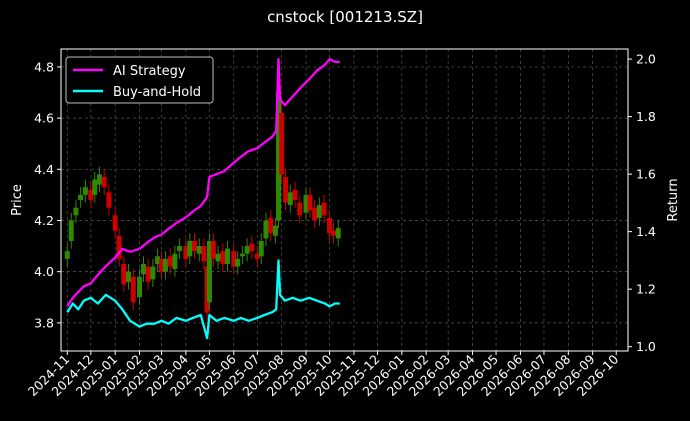 Image resolution: width=690 pixels, height=421 pixels. I want to click on y-left-tick-label: 4.4, so click(44, 169).